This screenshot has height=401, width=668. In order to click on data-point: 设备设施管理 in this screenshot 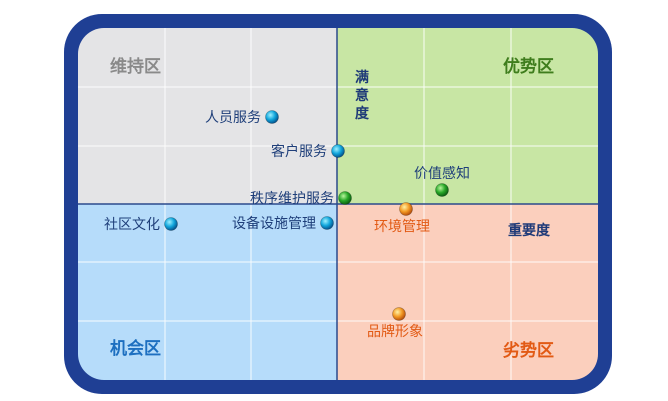, I will do `click(283, 223)`.